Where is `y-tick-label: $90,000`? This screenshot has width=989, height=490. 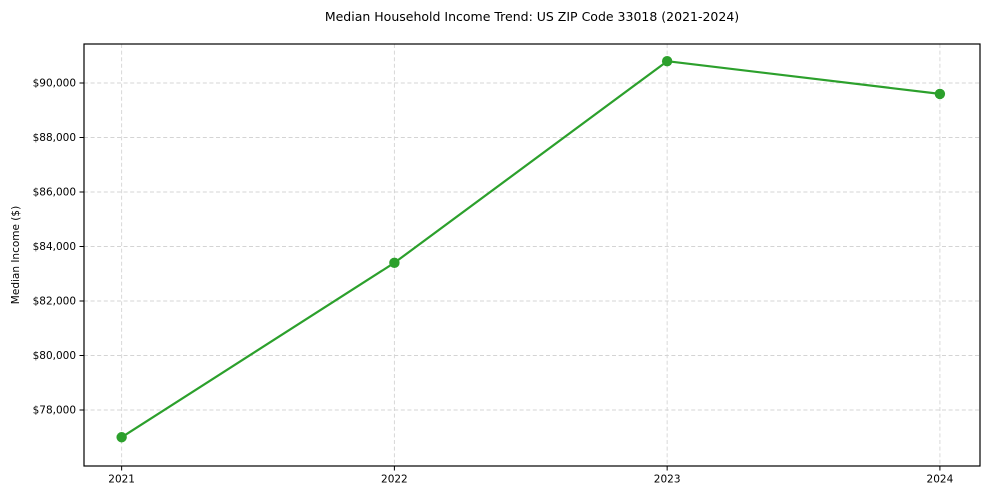 y-tick-label: $90,000 is located at coordinates (54, 84).